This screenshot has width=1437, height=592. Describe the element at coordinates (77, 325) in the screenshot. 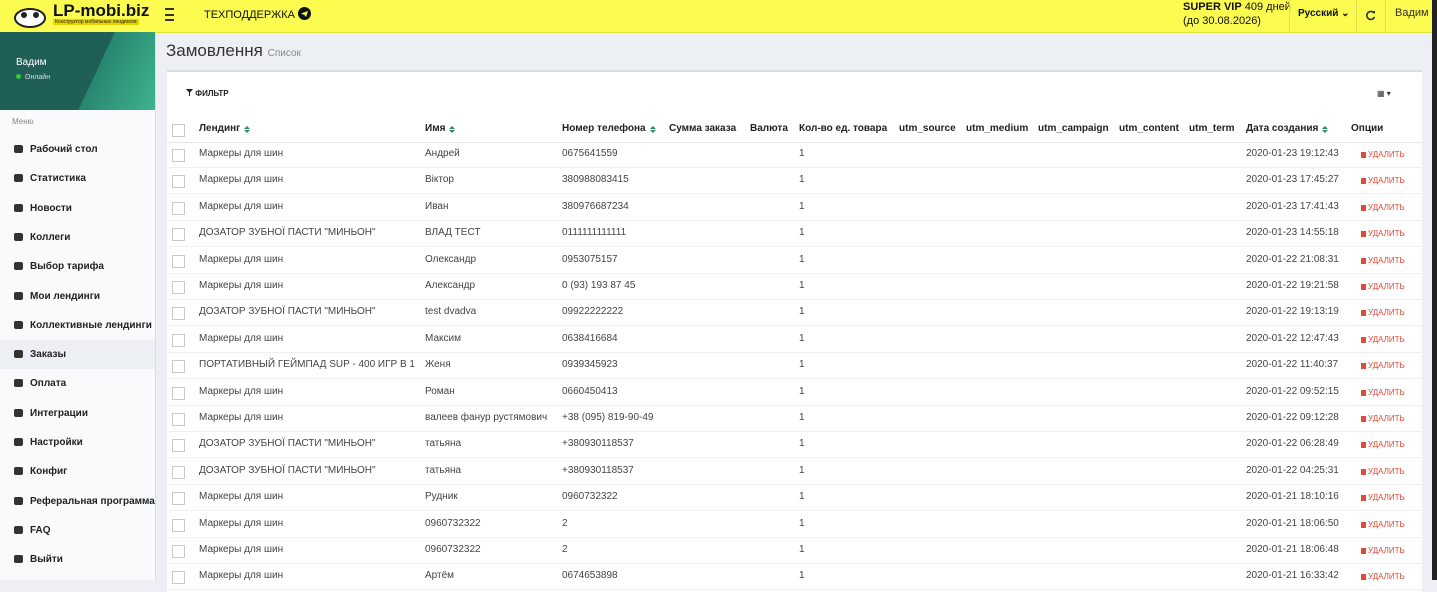

I see `menu-item: Коллективные лендинги` at that location.